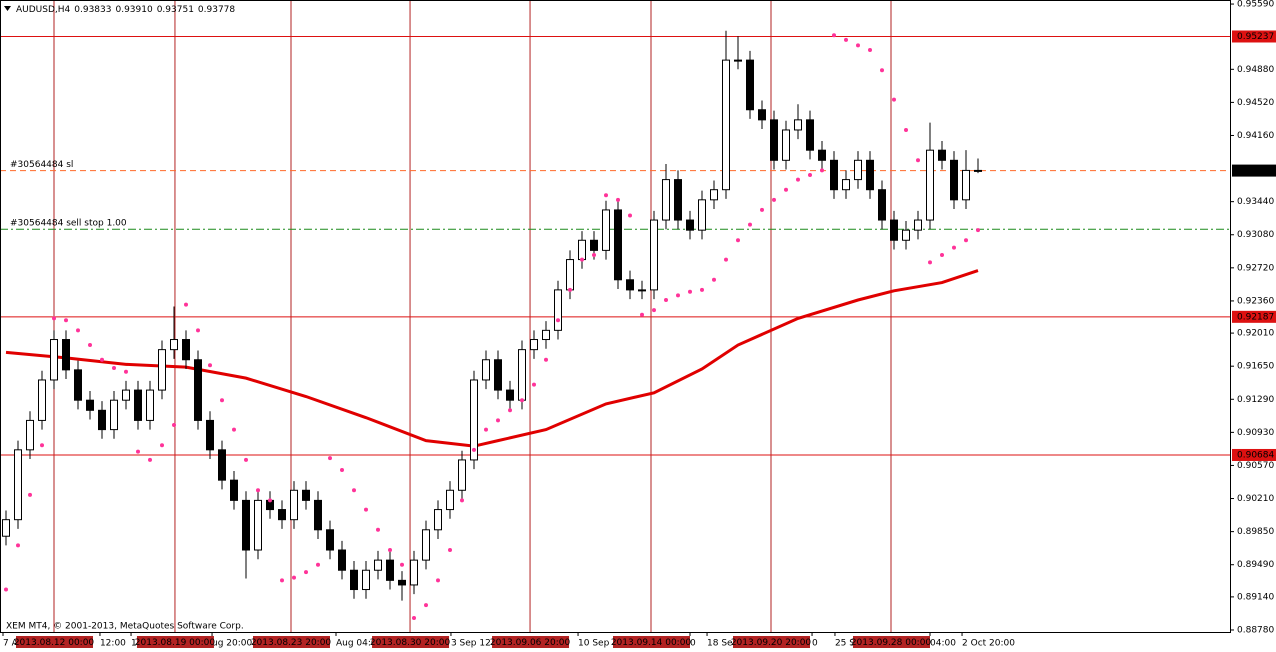 The image size is (1276, 652). I want to click on price-label-box, so click(1254, 170).